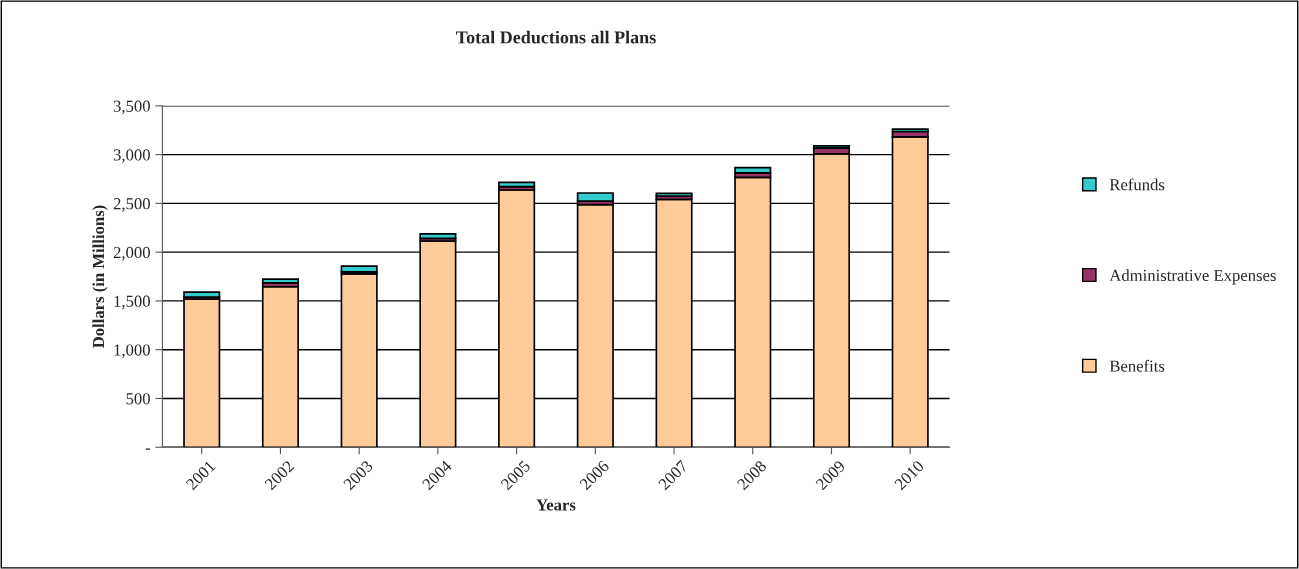 Image resolution: width=1299 pixels, height=569 pixels. I want to click on y-tick-label: -, so click(147, 449).